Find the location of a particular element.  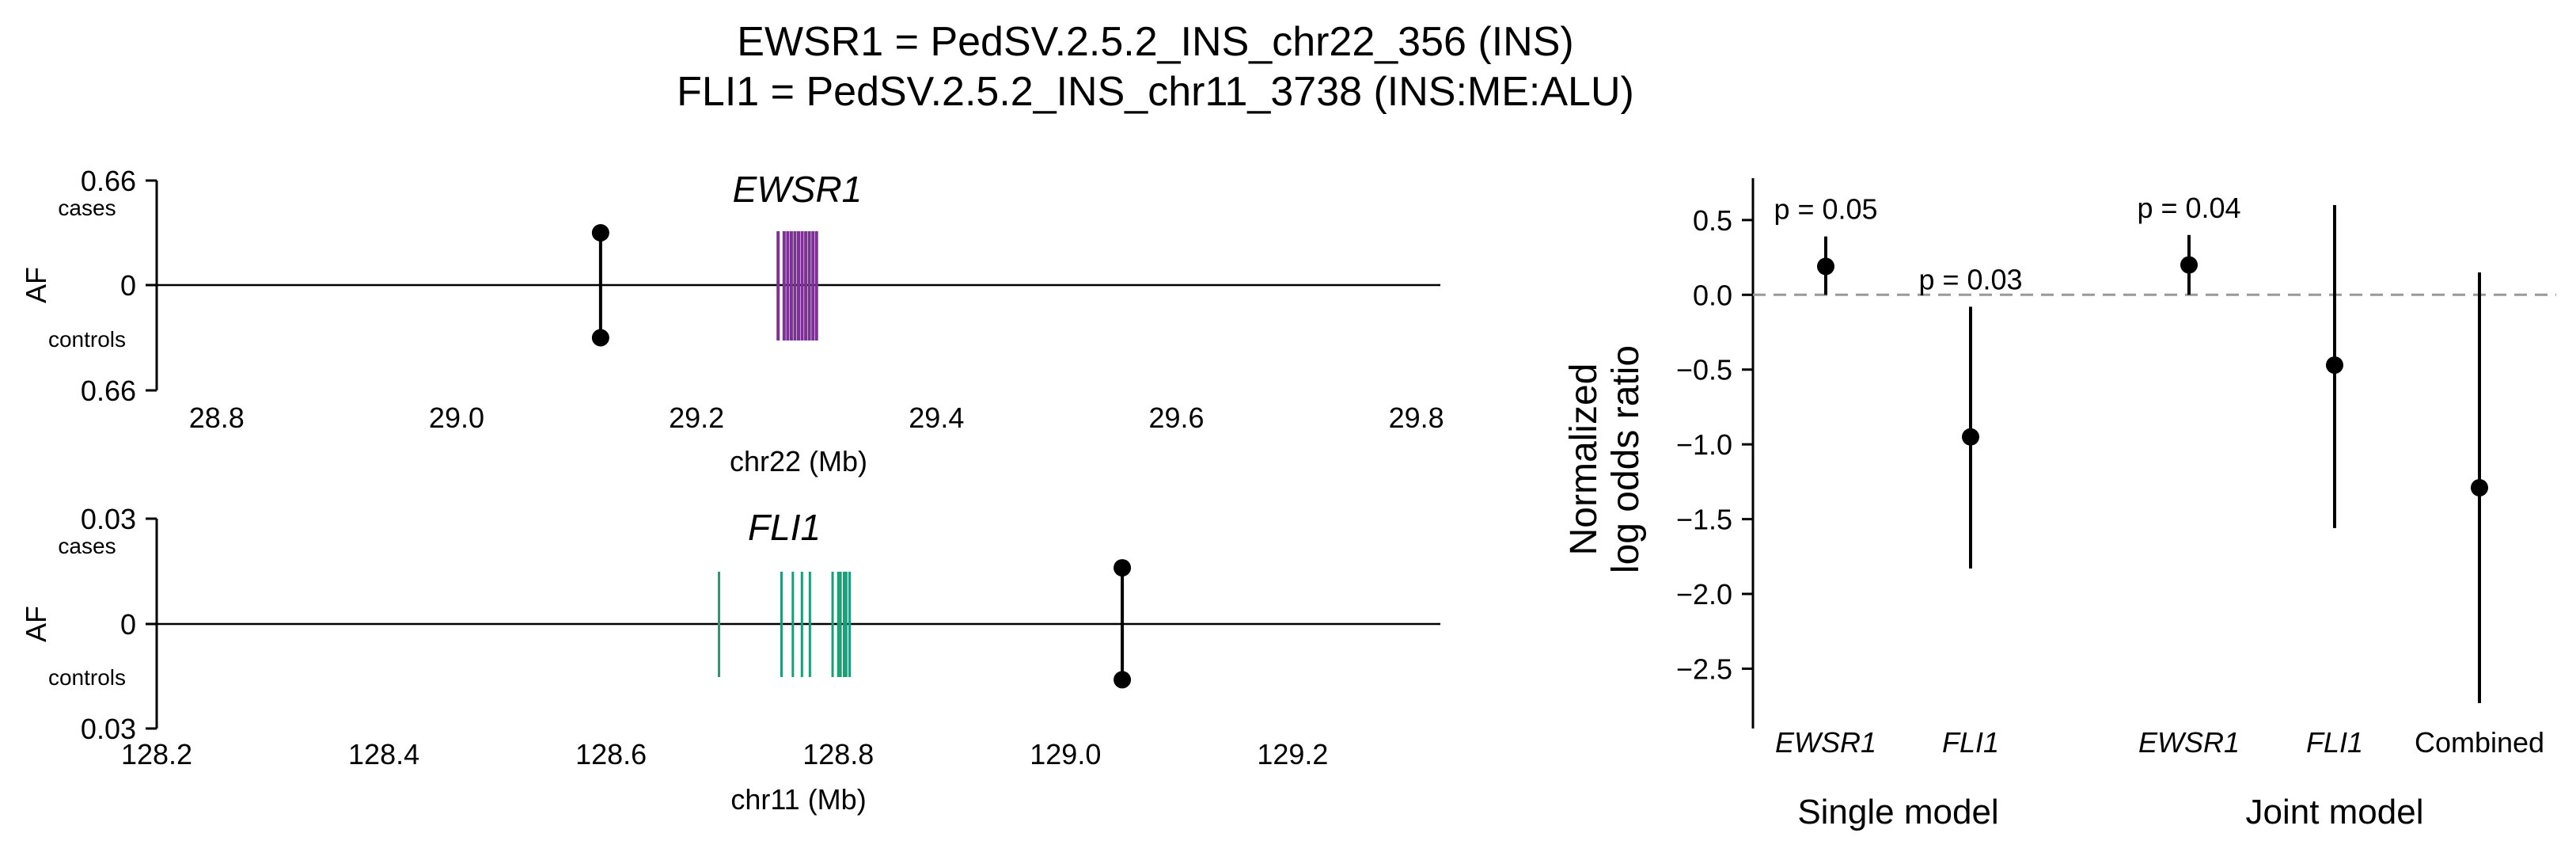

x-tick-label: 128.4 is located at coordinates (383, 754).